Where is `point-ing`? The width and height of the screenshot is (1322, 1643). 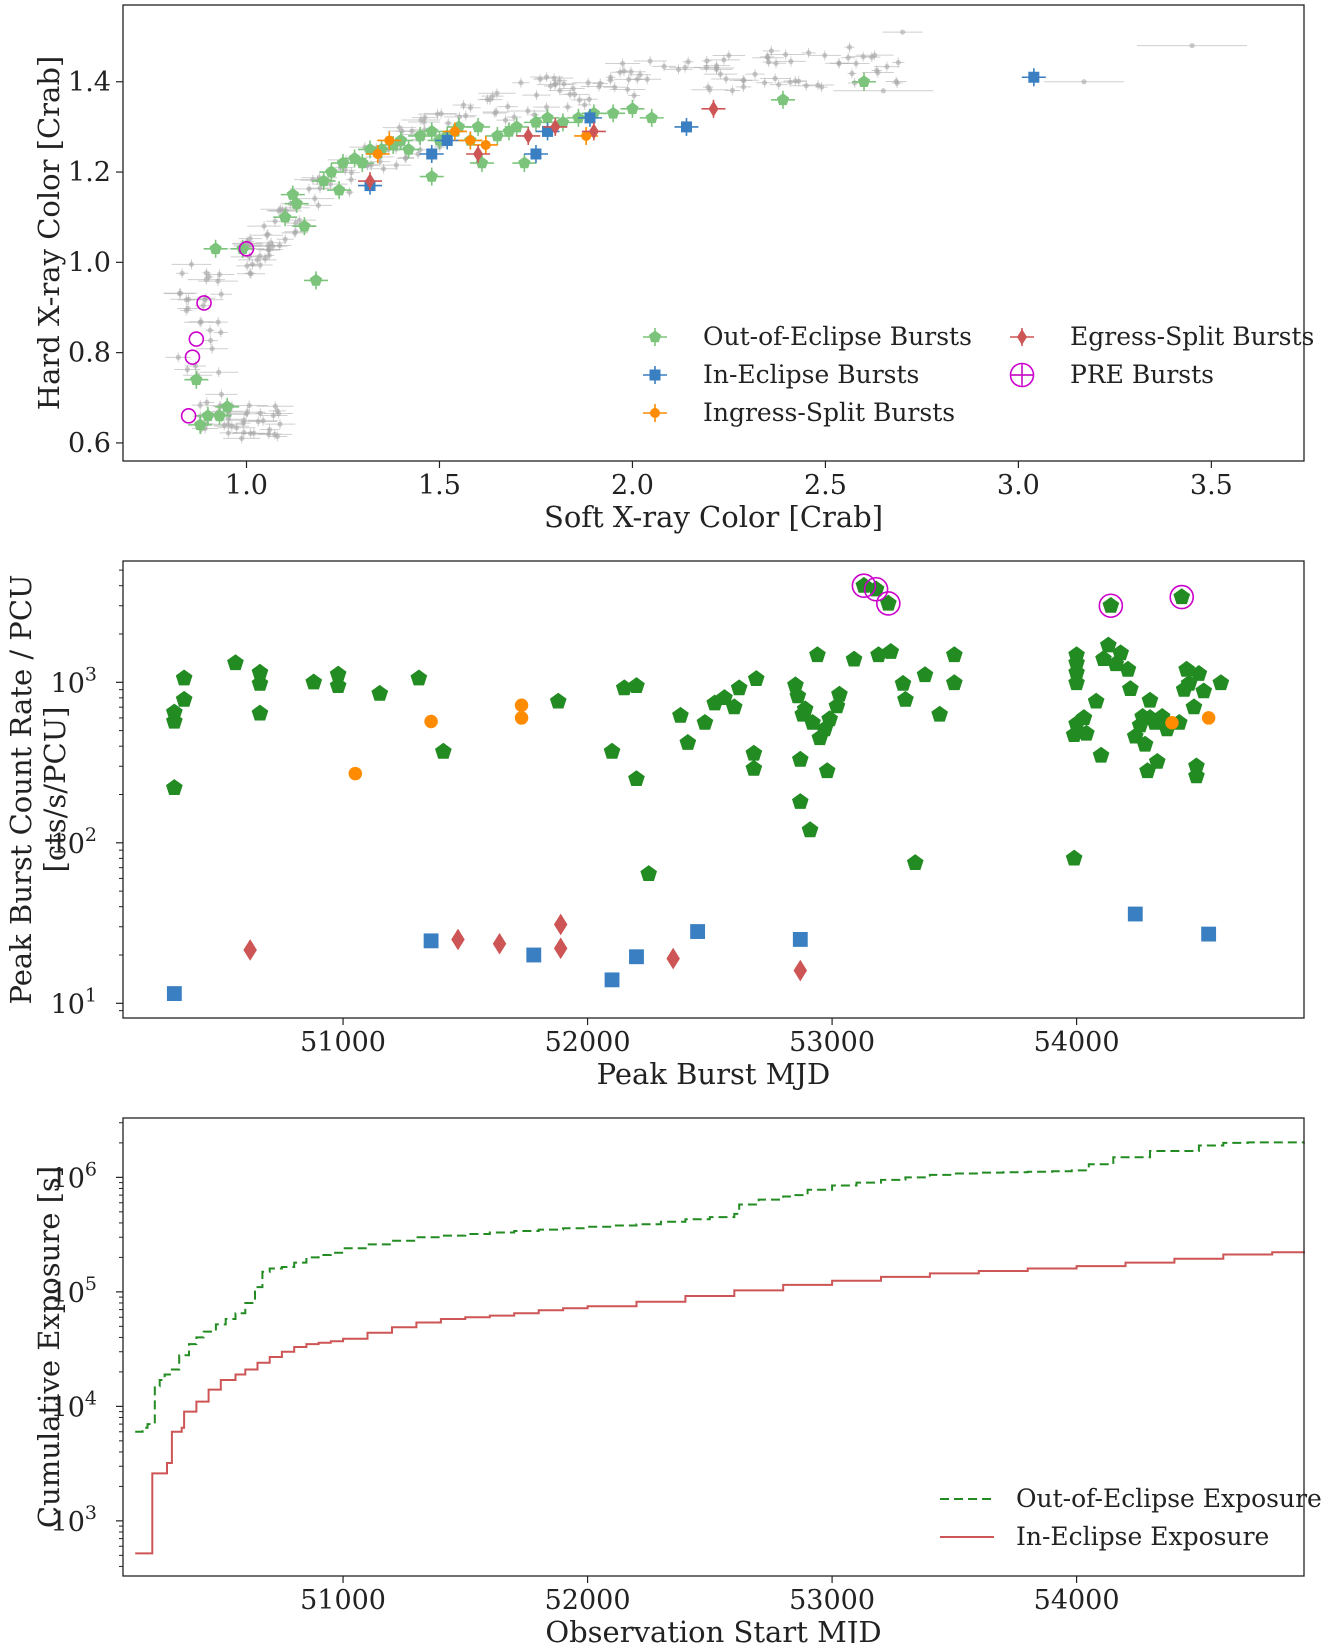 point-ing is located at coordinates (521, 705).